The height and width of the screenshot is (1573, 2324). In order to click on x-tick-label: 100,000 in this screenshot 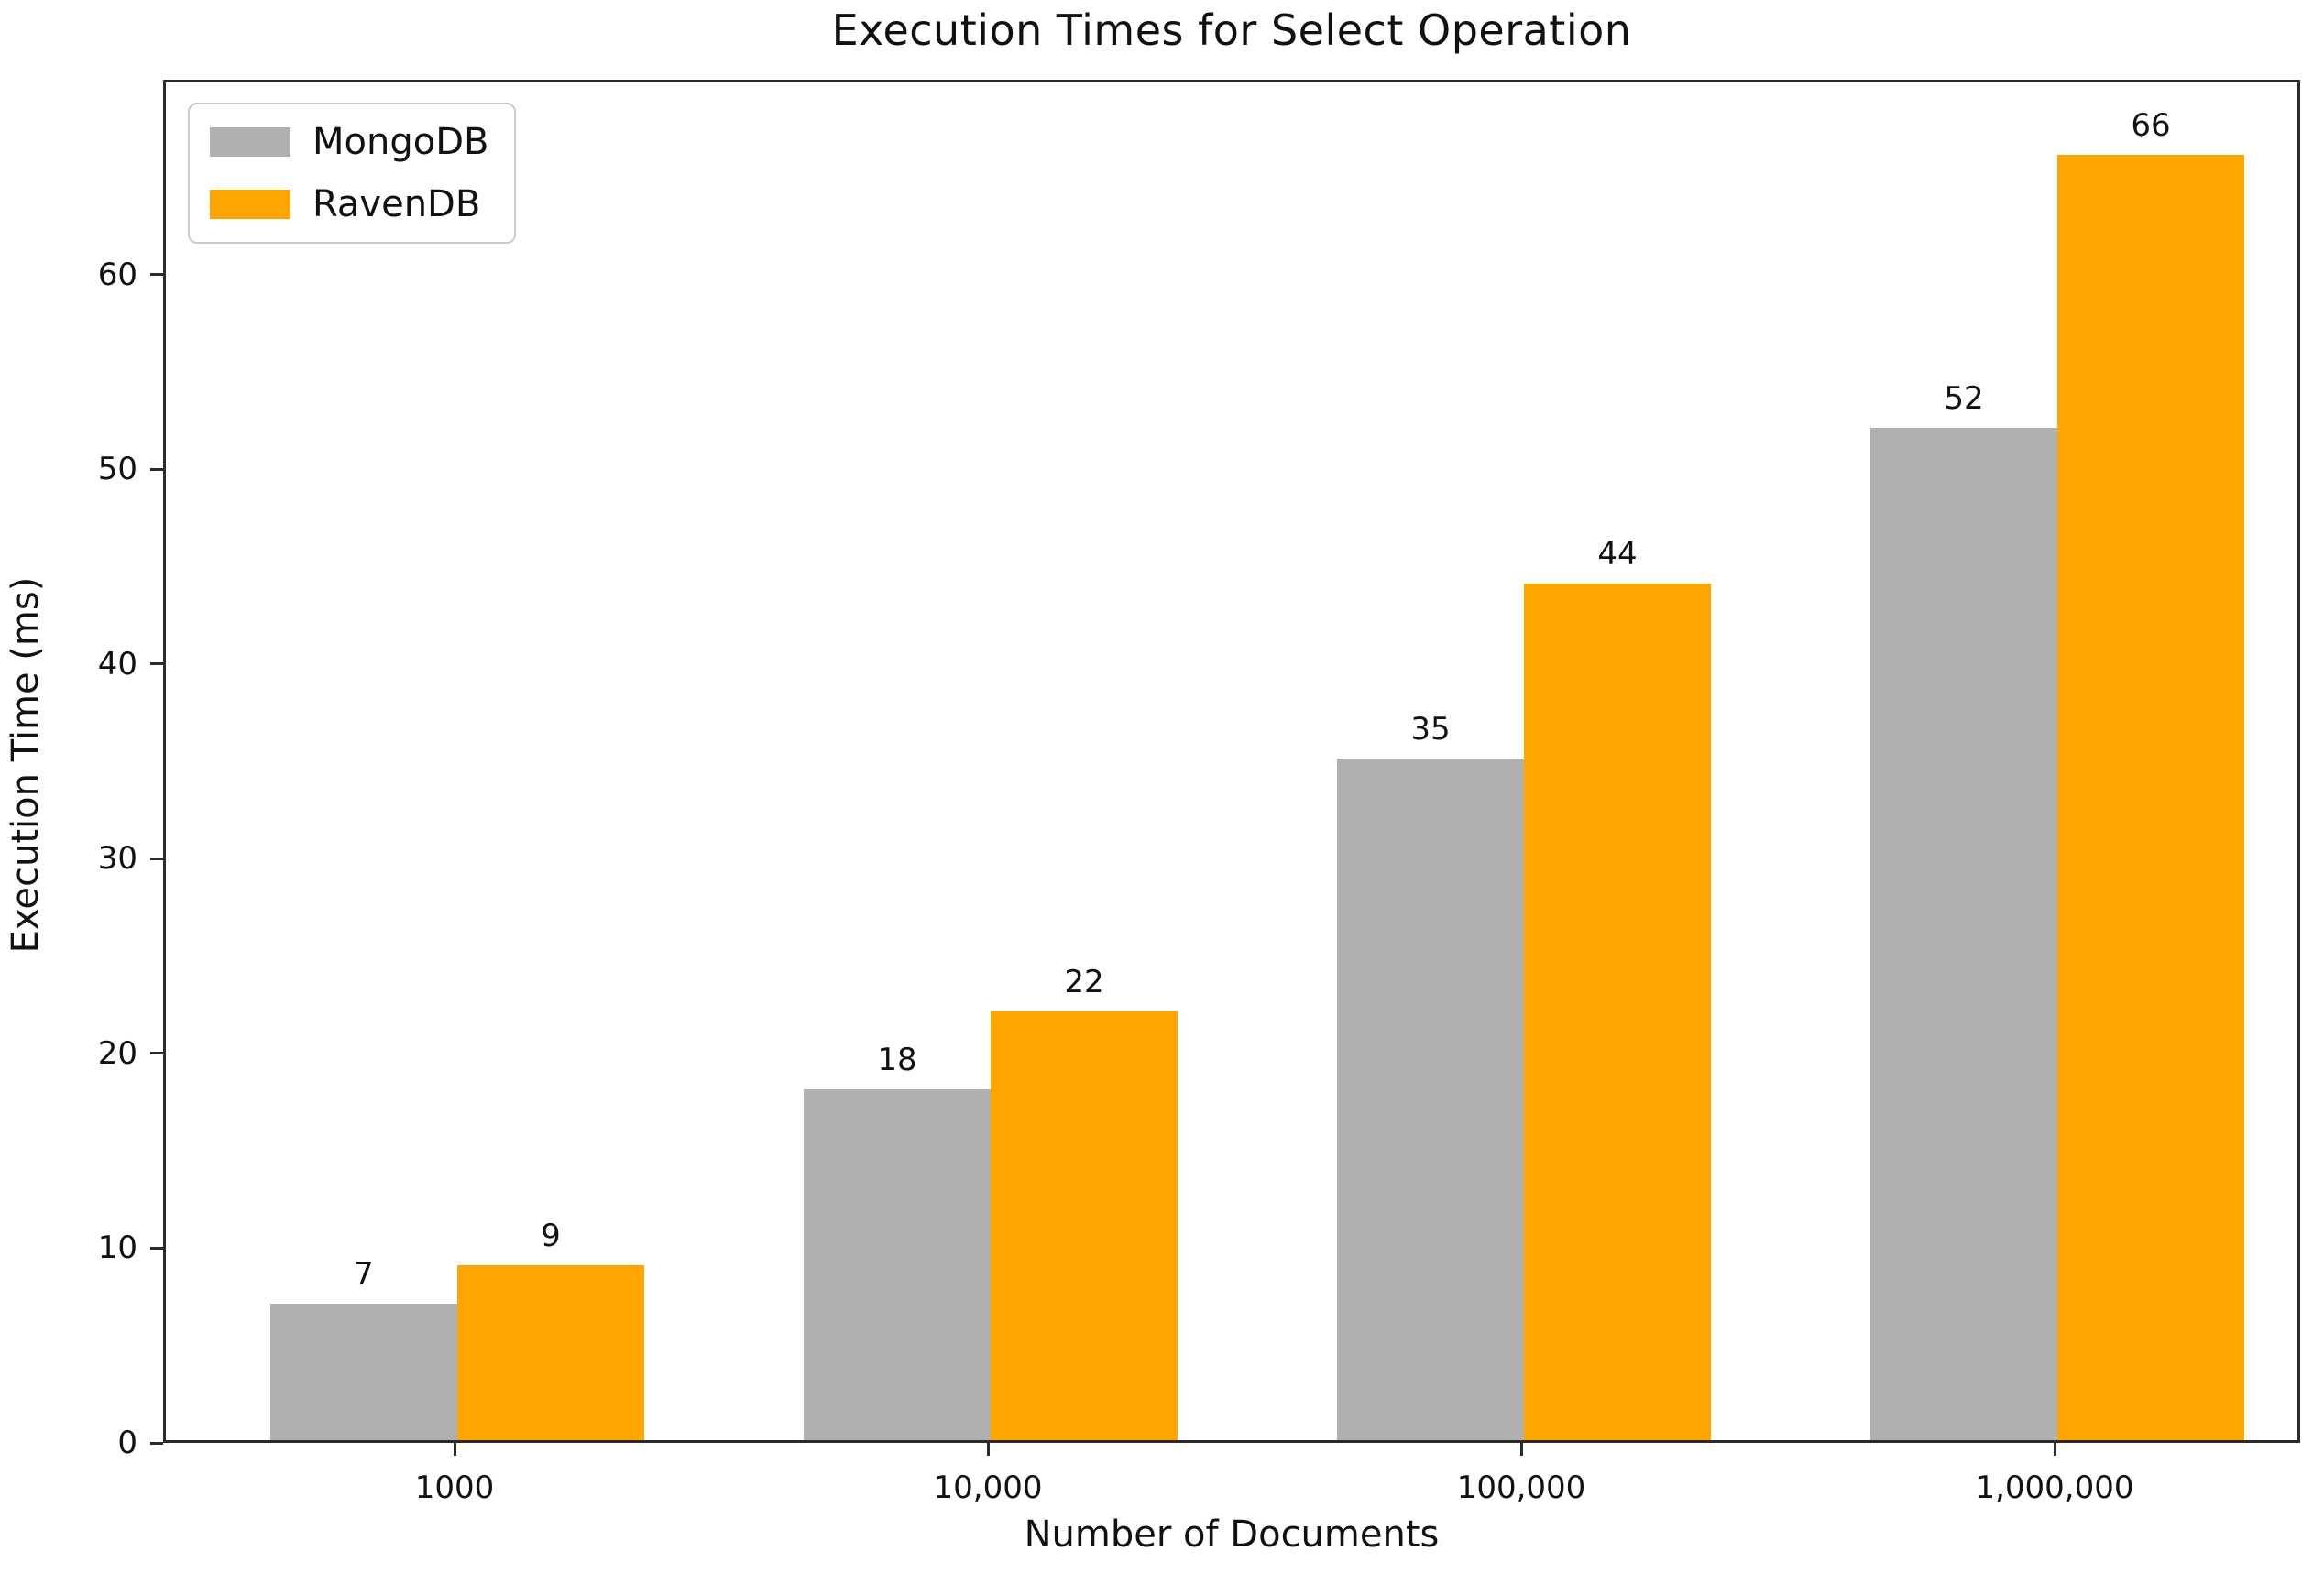, I will do `click(1521, 1487)`.